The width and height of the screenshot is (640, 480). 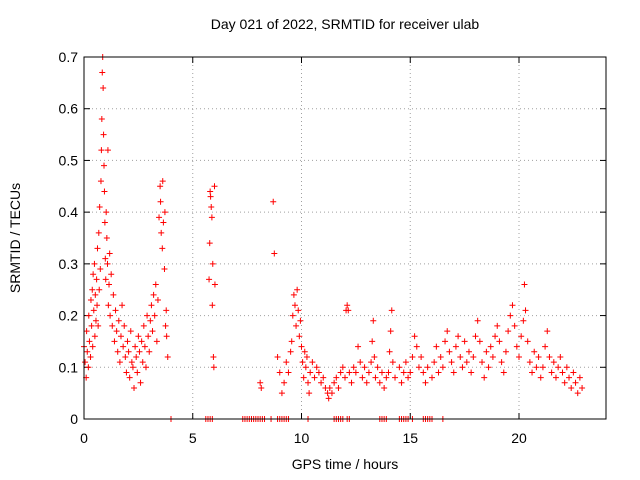 What do you see at coordinates (74, 419) in the screenshot?
I see `y-tick-label: 0` at bounding box center [74, 419].